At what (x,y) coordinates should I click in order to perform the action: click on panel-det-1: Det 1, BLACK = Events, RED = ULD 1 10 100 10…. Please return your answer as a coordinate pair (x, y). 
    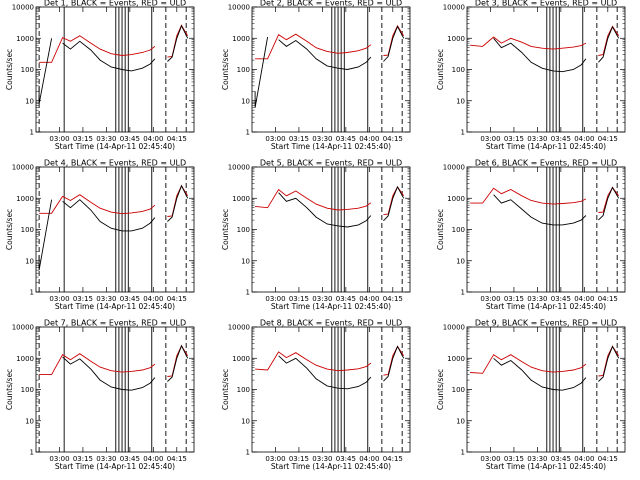
    Looking at the image, I should click on (100, 75).